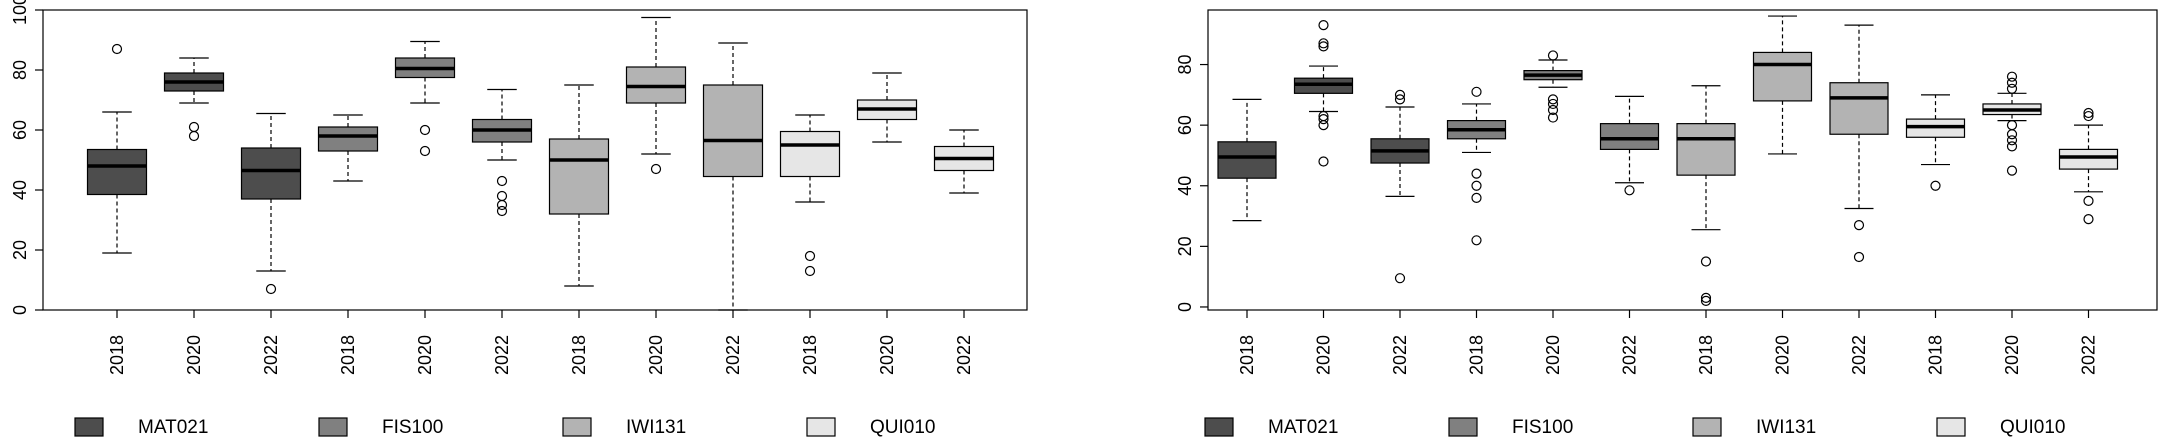  I want to click on box-fis100-2018, so click(348, 148).